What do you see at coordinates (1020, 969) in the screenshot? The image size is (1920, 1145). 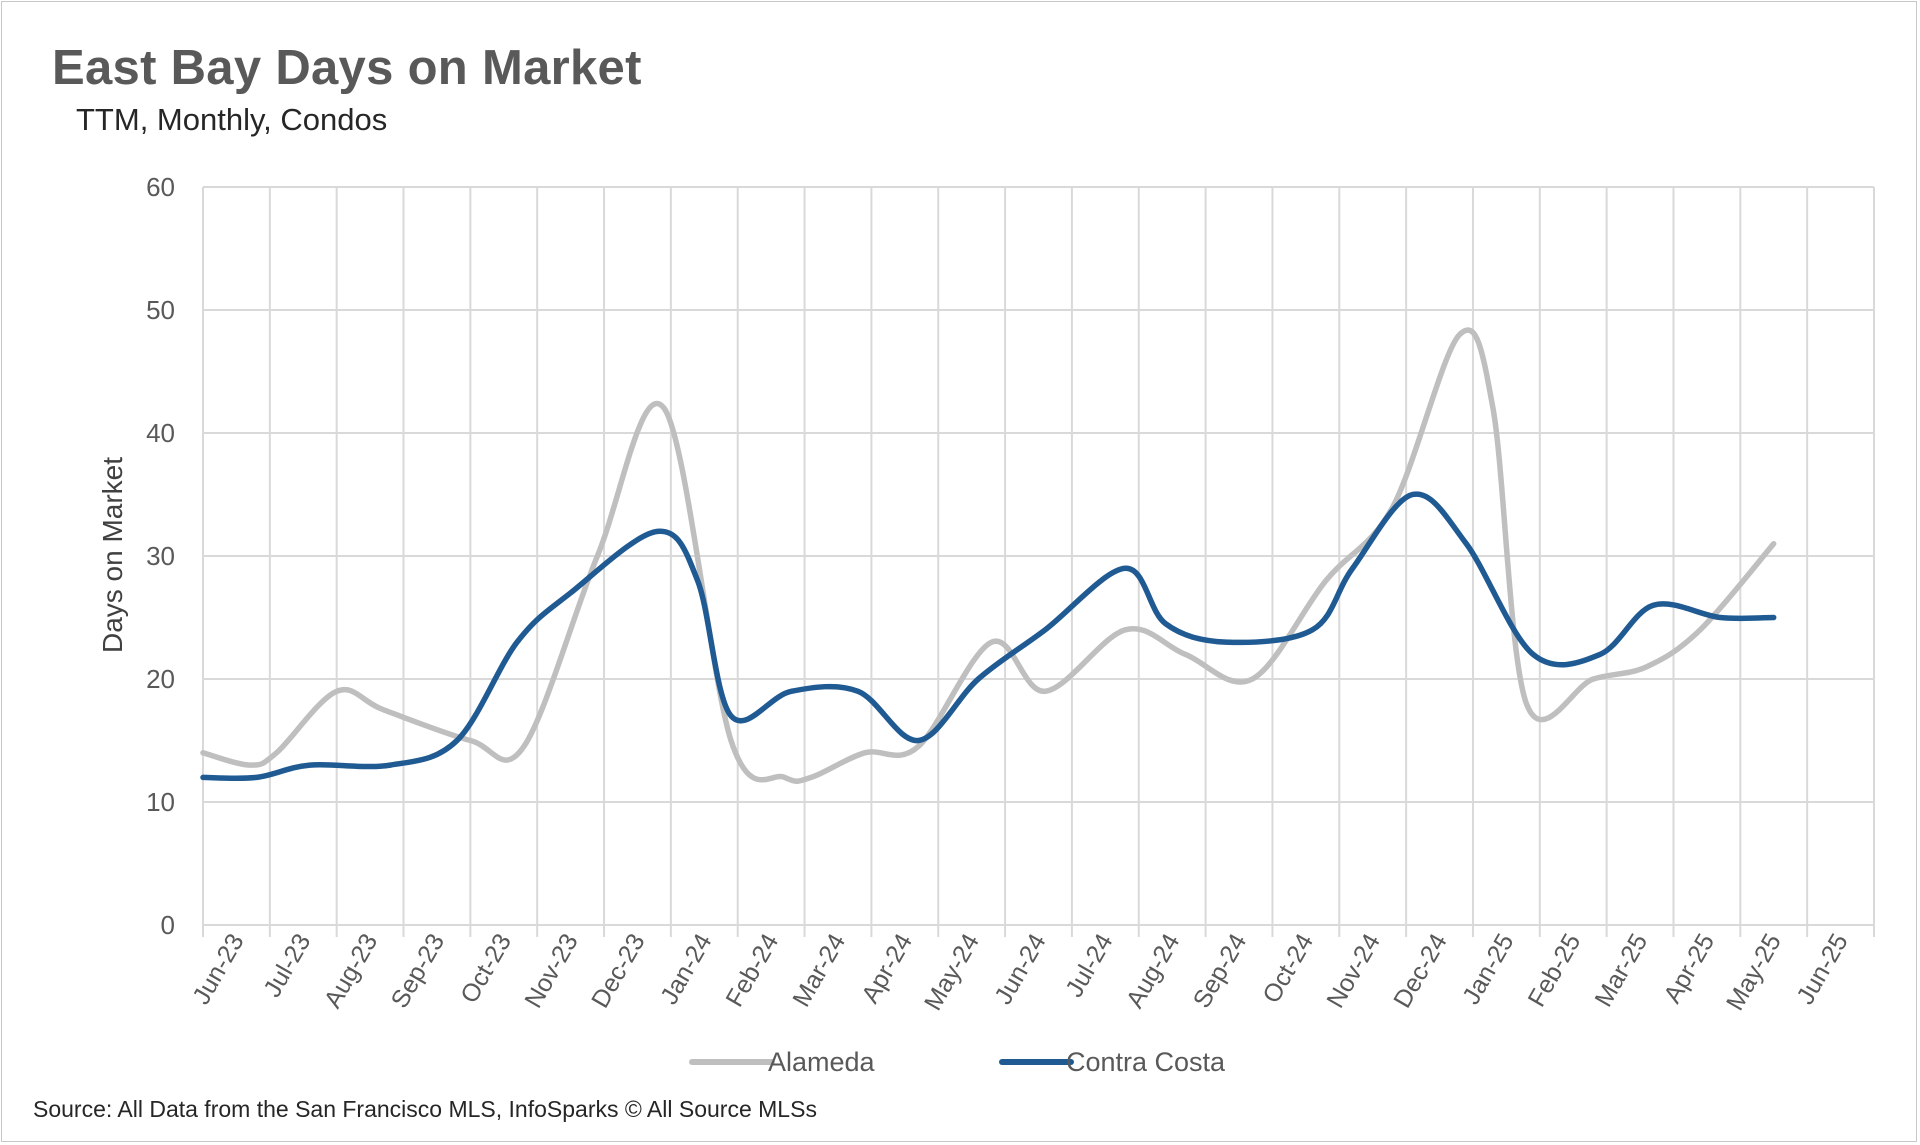 I see `x-tick-label: Jun-24` at bounding box center [1020, 969].